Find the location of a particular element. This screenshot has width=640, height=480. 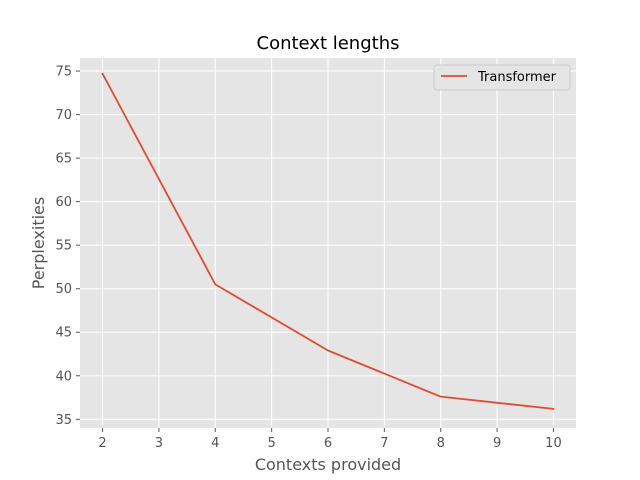

x-tick-label: 6 is located at coordinates (328, 443).